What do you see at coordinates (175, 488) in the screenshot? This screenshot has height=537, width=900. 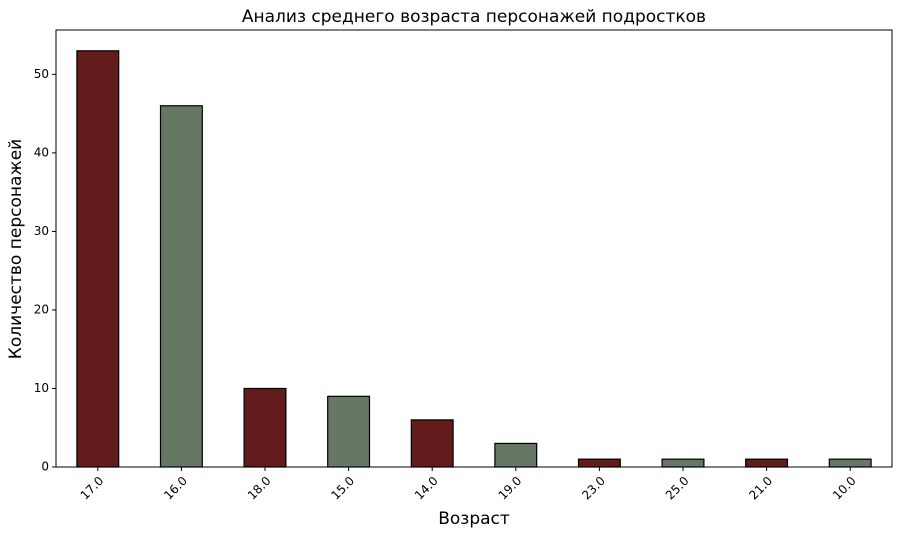 I see `x-tick-label: 16.0` at bounding box center [175, 488].